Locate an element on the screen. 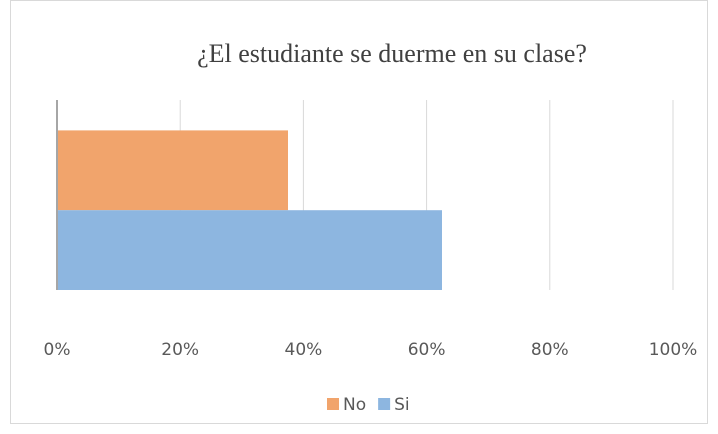 This screenshot has width=718, height=434. legend-label: Si is located at coordinates (402, 405).